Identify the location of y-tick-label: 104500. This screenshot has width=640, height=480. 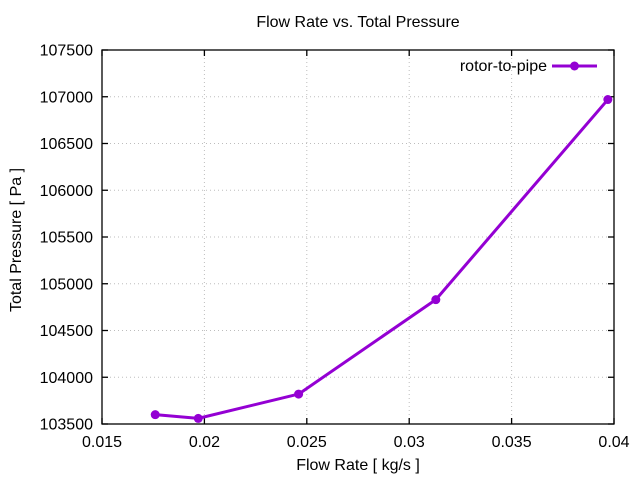
(66, 331).